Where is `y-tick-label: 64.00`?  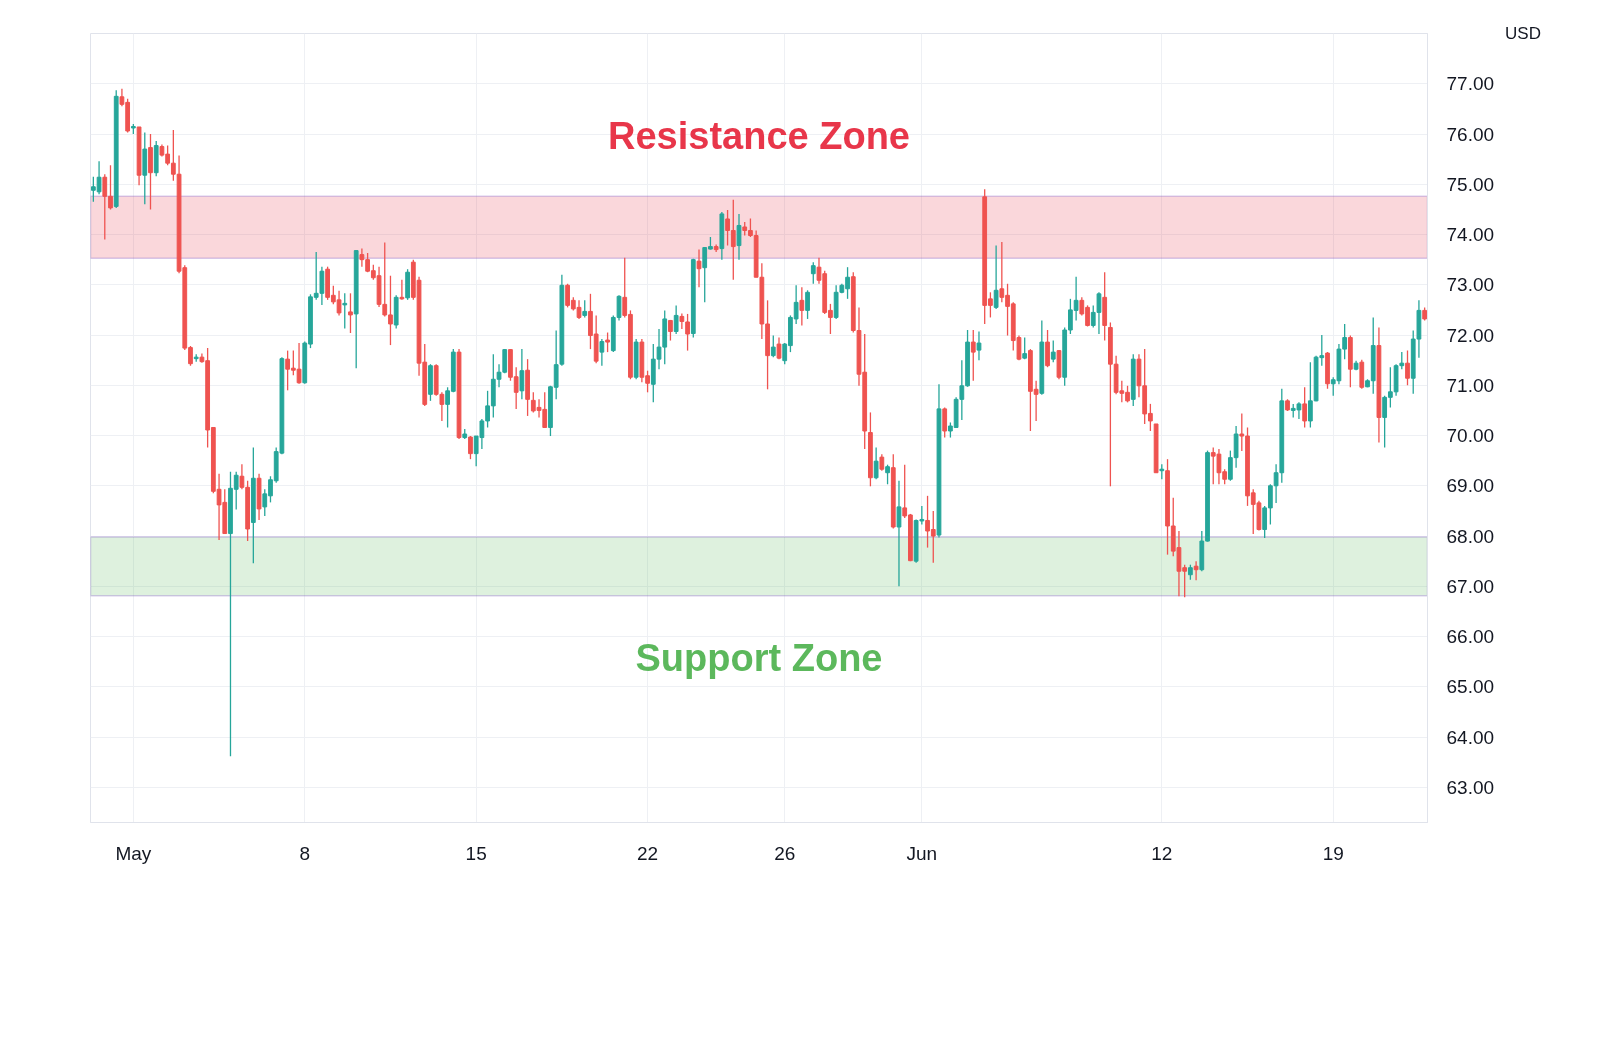 y-tick-label: 64.00 is located at coordinates (1470, 737).